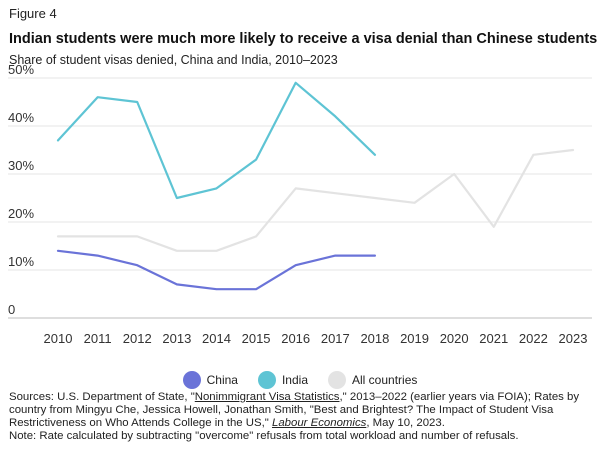 The image size is (600, 450). I want to click on y-tick-label-50: 50%, so click(21, 69).